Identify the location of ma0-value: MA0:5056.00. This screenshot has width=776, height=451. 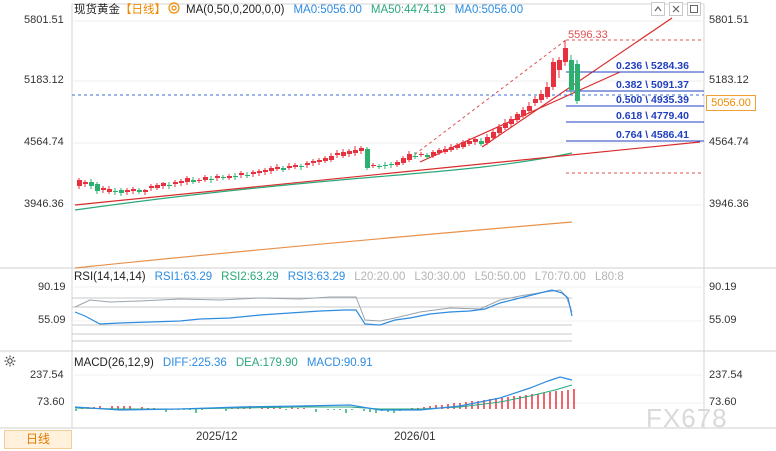
(327, 10).